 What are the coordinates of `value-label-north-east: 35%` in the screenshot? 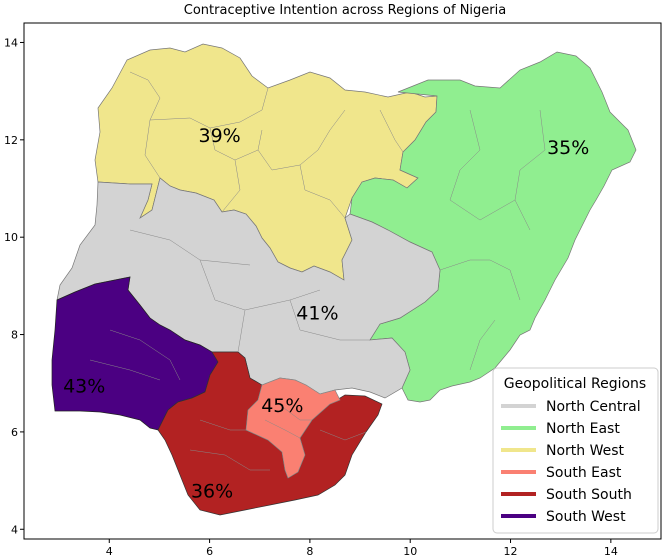 It's located at (568, 148).